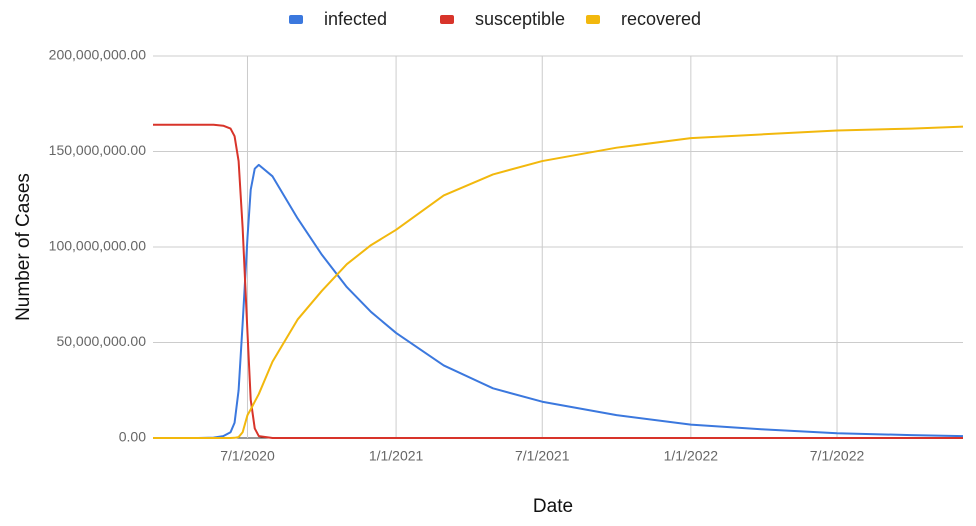 The image size is (976, 526). I want to click on x-tick-label: 1/1/2021, so click(396, 456).